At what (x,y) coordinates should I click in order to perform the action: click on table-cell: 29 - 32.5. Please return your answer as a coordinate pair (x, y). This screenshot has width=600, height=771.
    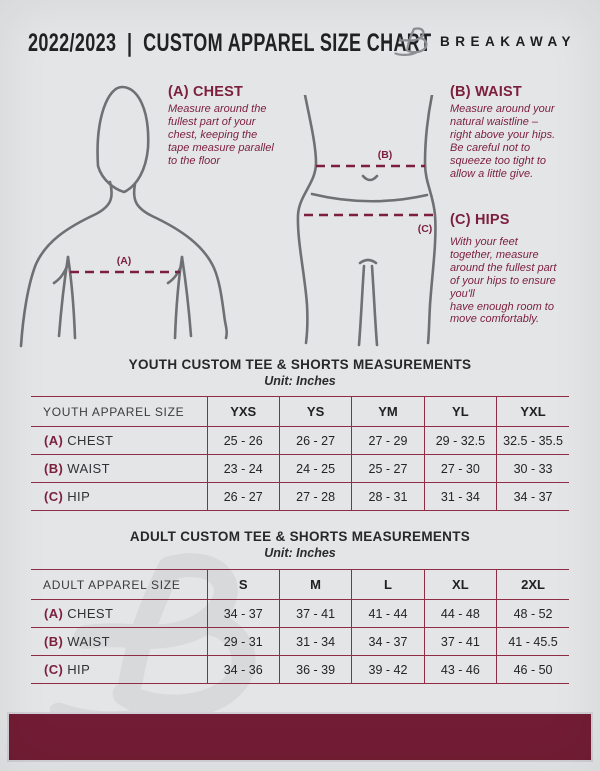
    Looking at the image, I should click on (460, 440).